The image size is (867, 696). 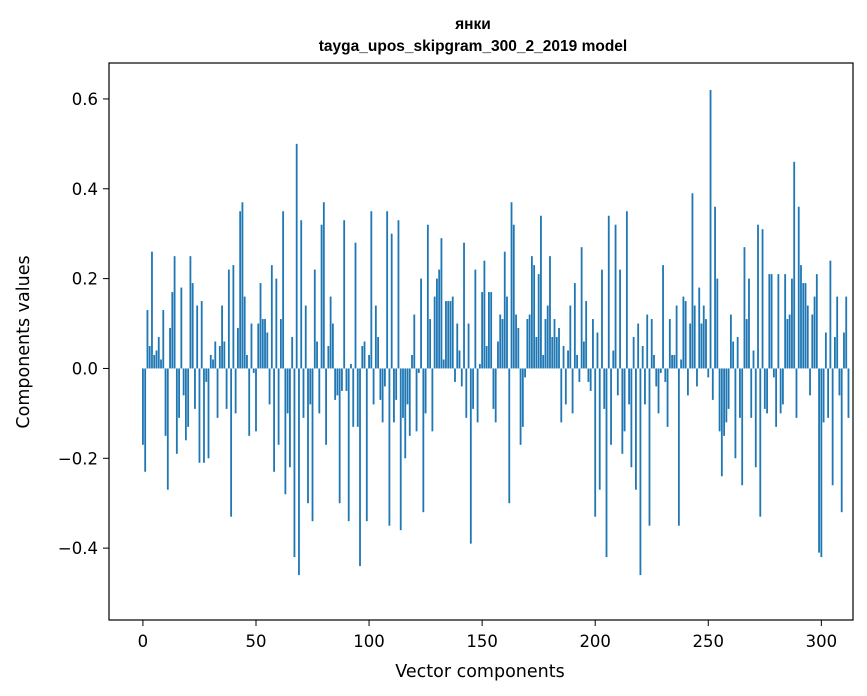 What do you see at coordinates (709, 641) in the screenshot?
I see `x-tick-label: 250` at bounding box center [709, 641].